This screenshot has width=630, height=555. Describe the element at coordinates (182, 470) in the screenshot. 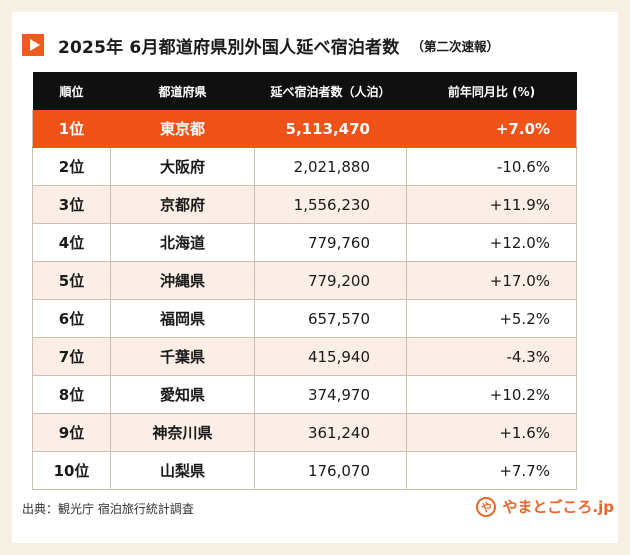

I see `prefecture-cell: 山梨県` at that location.